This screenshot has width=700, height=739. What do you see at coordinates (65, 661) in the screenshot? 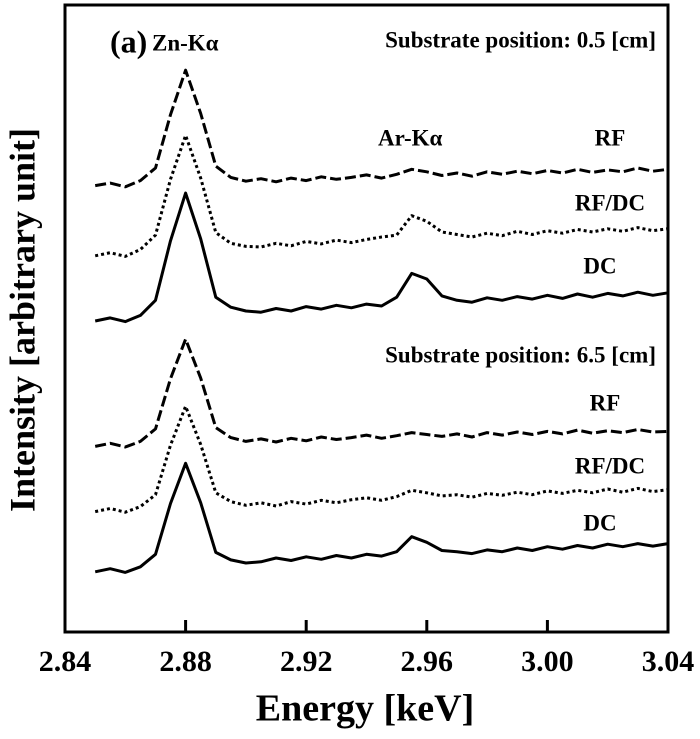
I see `x-tick-label: 2.84` at bounding box center [65, 661].